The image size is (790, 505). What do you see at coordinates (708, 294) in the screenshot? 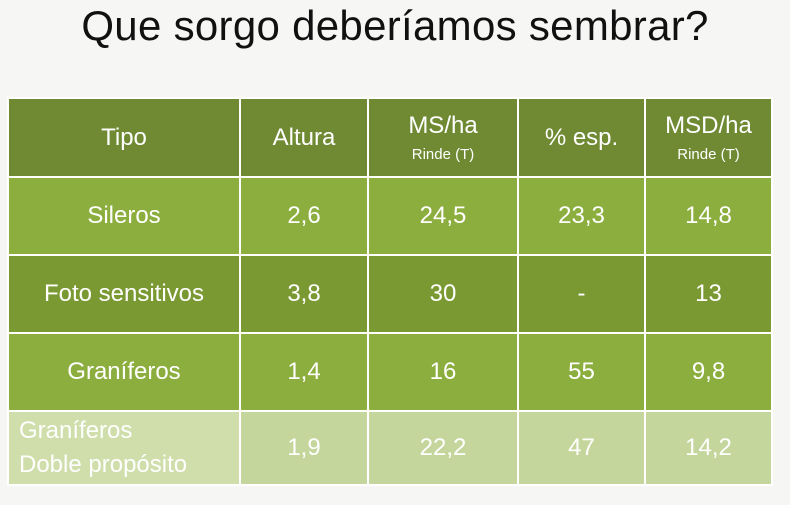
I see `cell-msd-ha: 13` at bounding box center [708, 294].